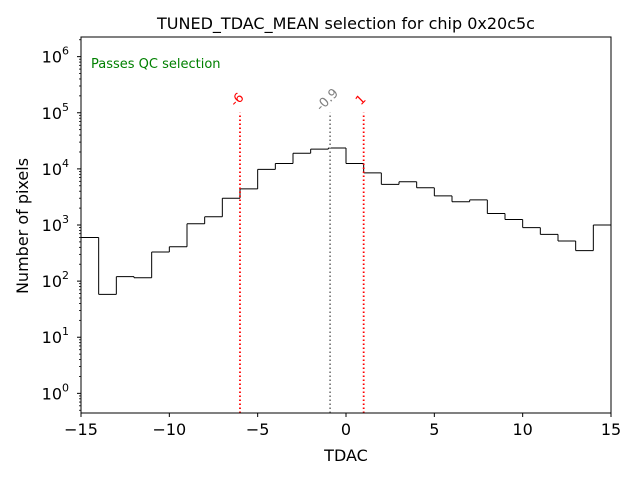 The height and width of the screenshot is (480, 640). I want to click on x-tick-label: −5, so click(258, 429).